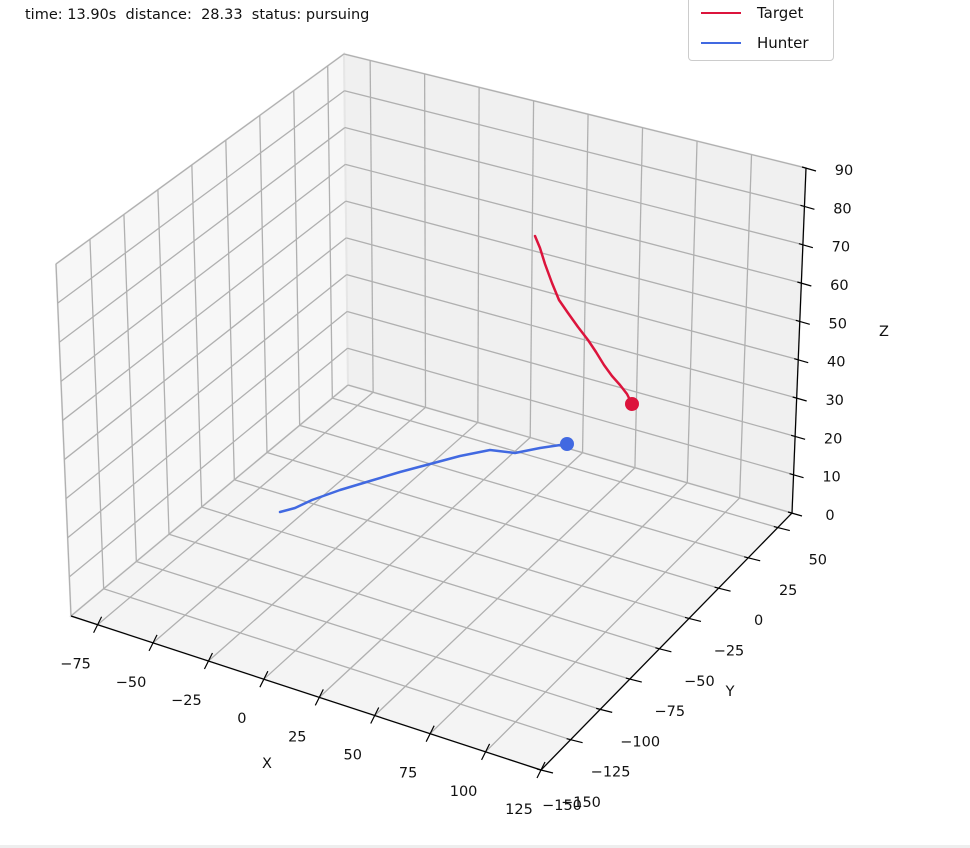 This screenshot has height=848, width=970. What do you see at coordinates (611, 773) in the screenshot?
I see `y-tick-label: −125` at bounding box center [611, 773].